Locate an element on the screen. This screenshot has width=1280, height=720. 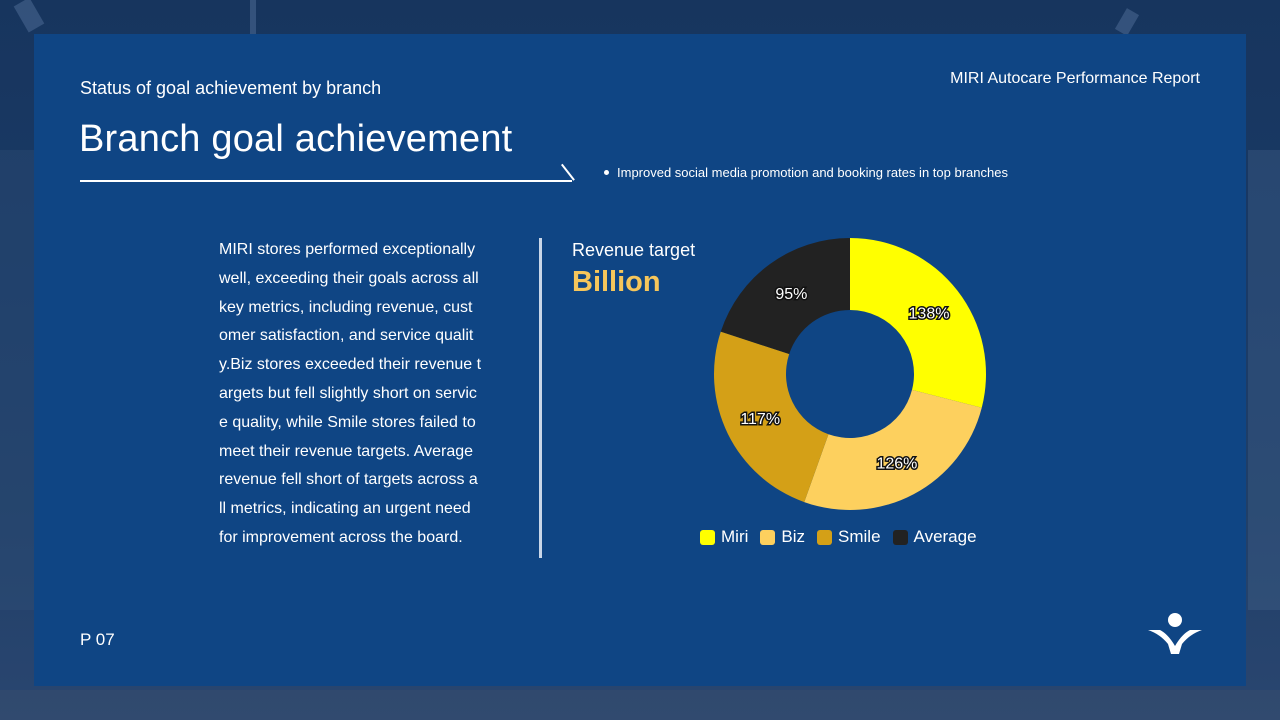
slice-label: 126% is located at coordinates (896, 463).